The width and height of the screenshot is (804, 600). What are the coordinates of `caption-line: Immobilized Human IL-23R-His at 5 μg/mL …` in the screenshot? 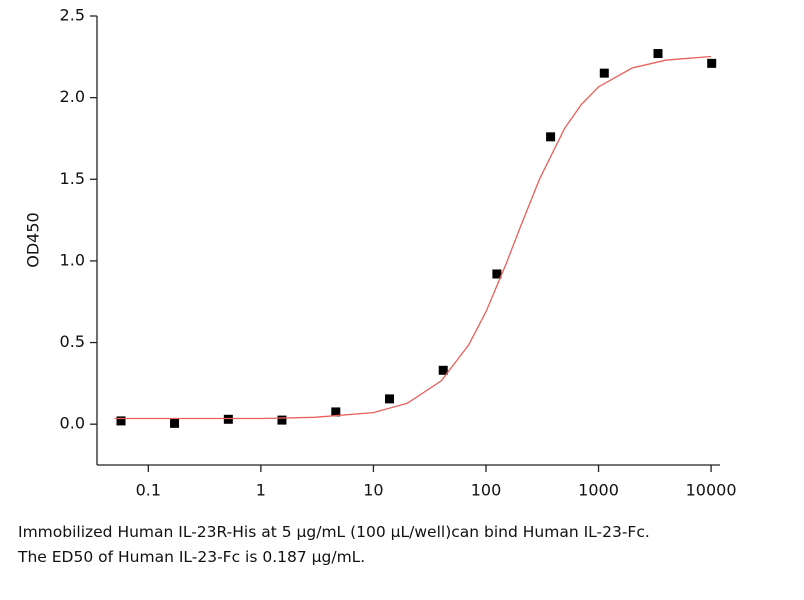 It's located at (334, 532).